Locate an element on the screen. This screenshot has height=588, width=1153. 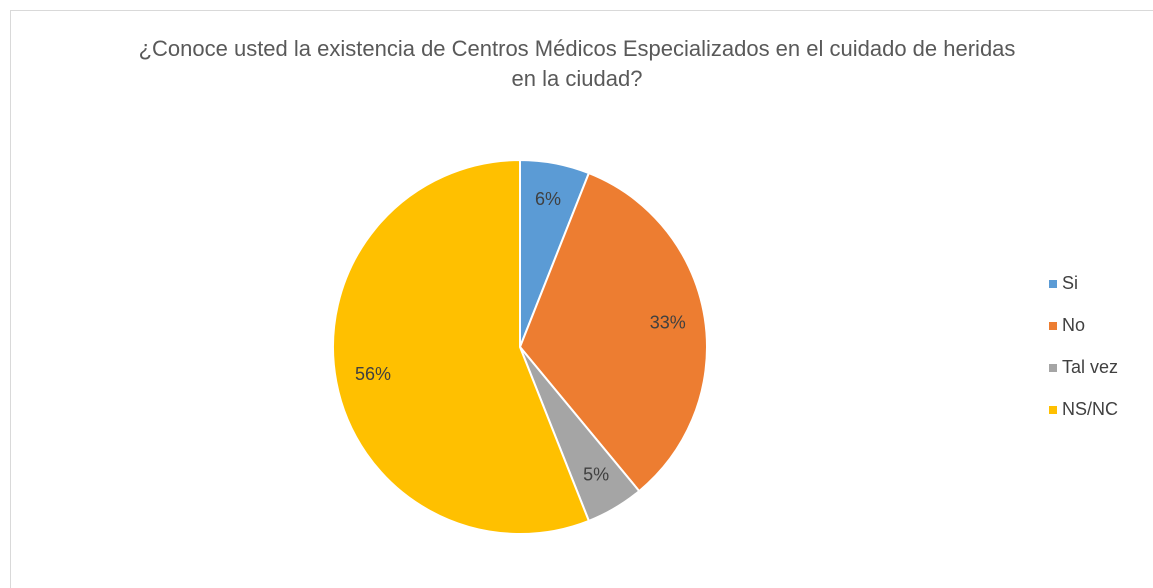
legend-label: Tal vez is located at coordinates (1090, 367).